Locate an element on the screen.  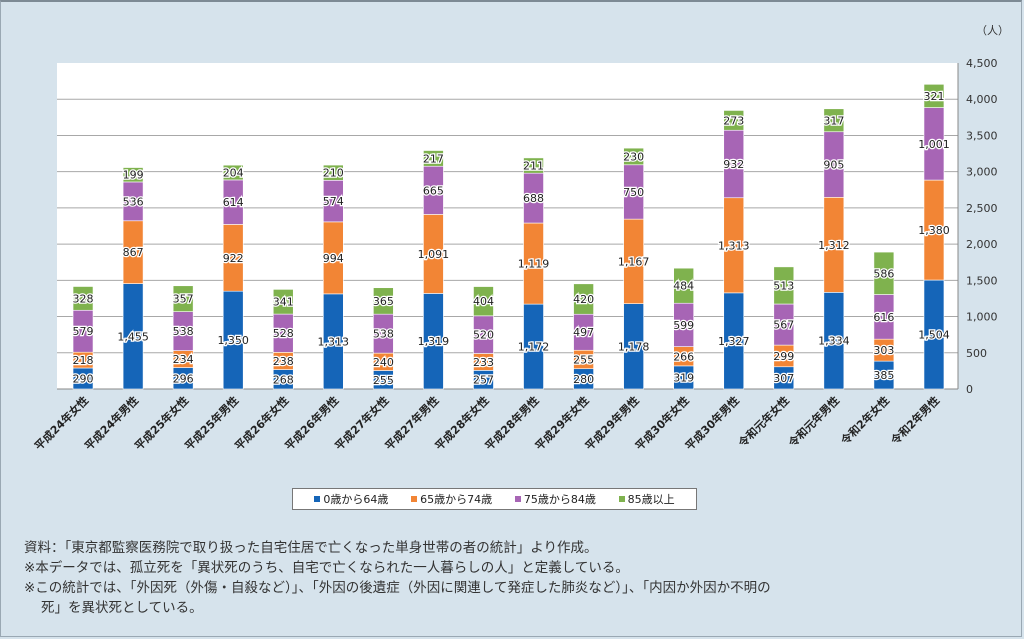
data-label: 1,319 is located at coordinates (434, 341).